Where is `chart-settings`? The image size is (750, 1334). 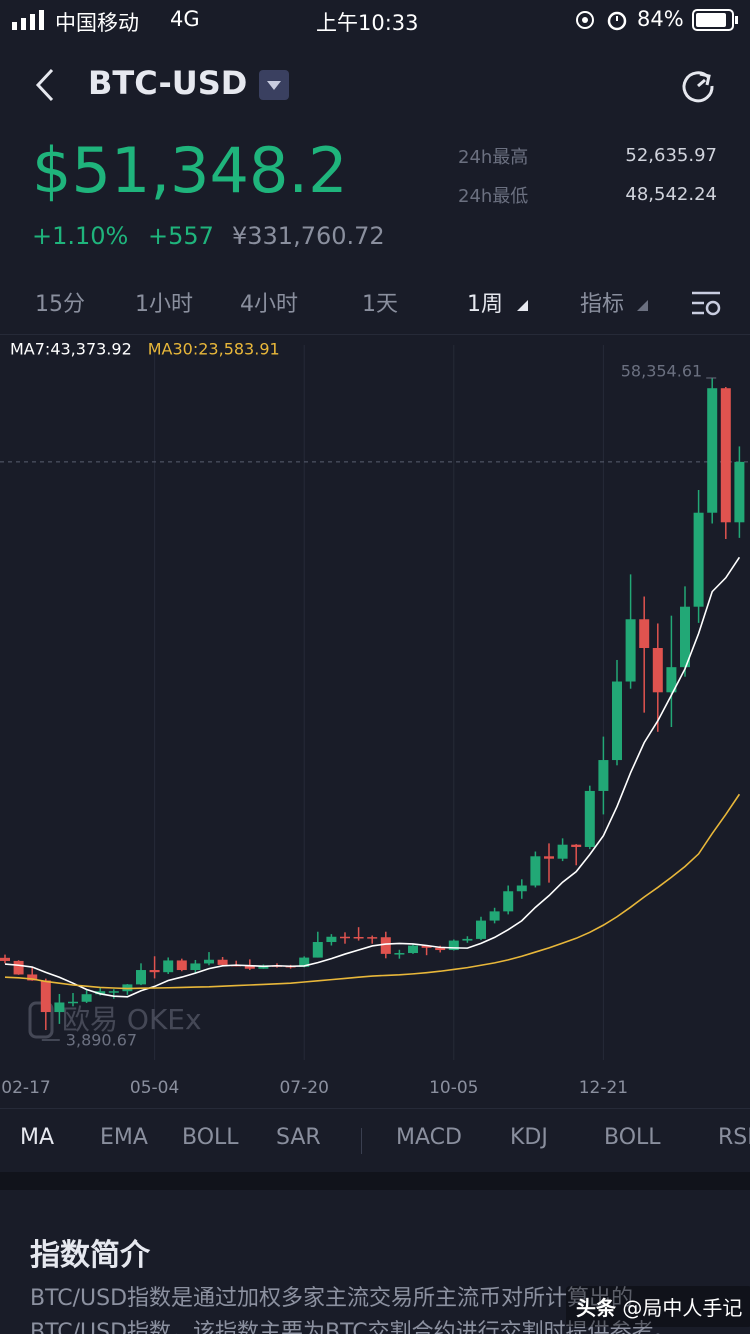 chart-settings is located at coordinates (707, 304).